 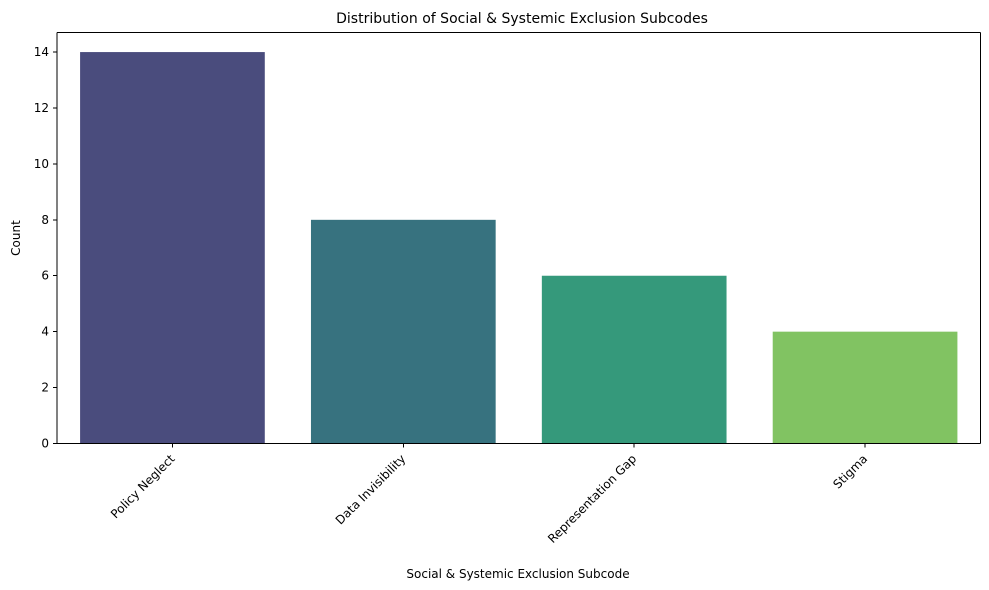 What do you see at coordinates (45, 388) in the screenshot?
I see `y-tick-label: 2` at bounding box center [45, 388].